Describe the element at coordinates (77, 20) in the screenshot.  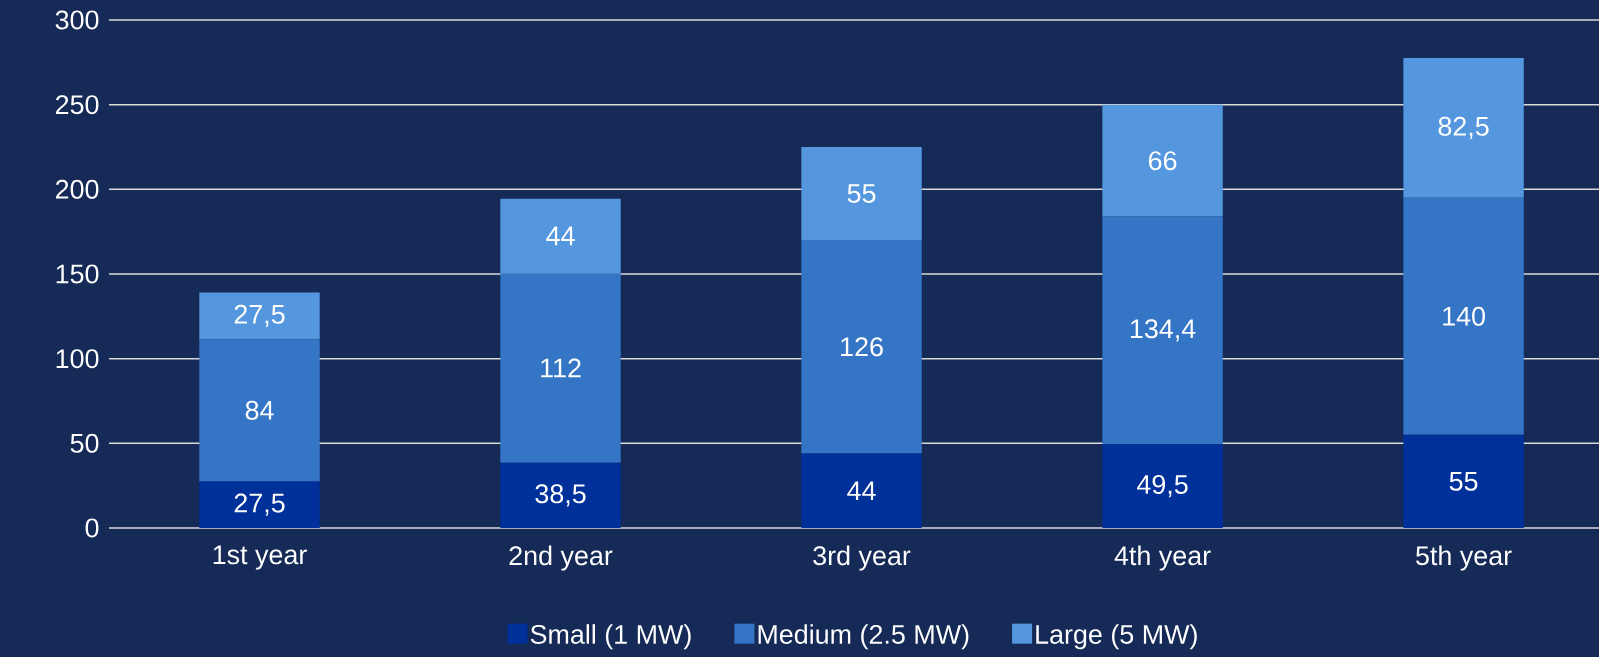
I see `y-tick-label: 300` at that location.